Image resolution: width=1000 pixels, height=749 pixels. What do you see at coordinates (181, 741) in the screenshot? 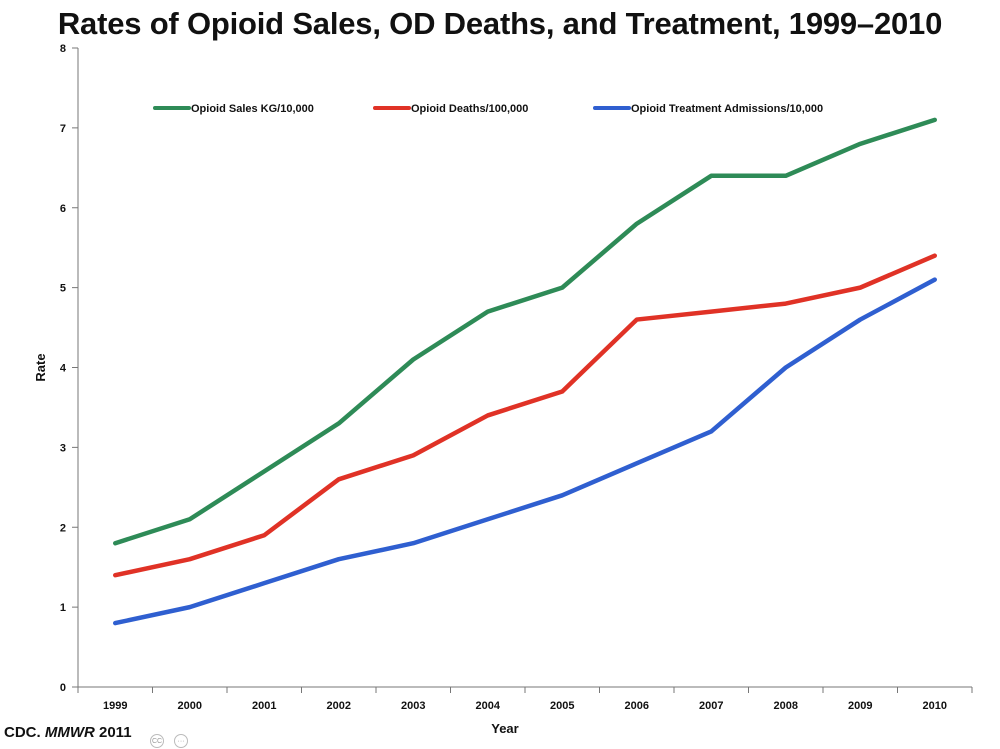
I see `more-options-icon: ···` at bounding box center [181, 741].